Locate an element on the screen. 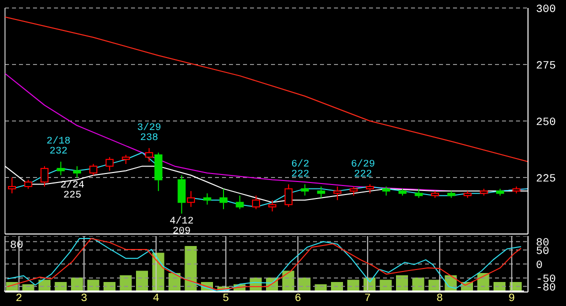 This screenshot has width=566, height=306. annotation: 2/24 225 is located at coordinates (72, 191).